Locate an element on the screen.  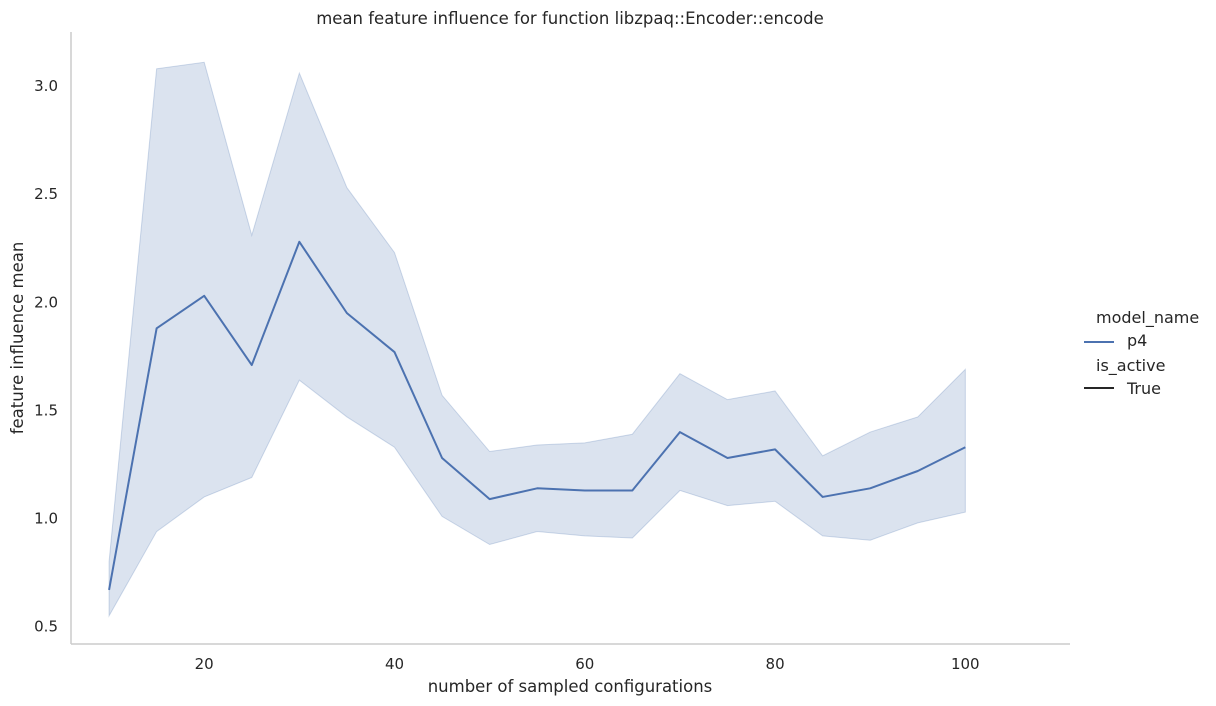
x-axis-label: number of sampled configurations is located at coordinates (570, 686).